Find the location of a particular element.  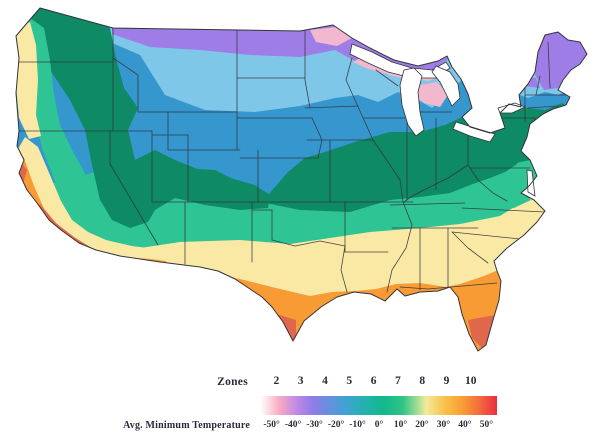

legend-zone-number: 5 is located at coordinates (349, 381).